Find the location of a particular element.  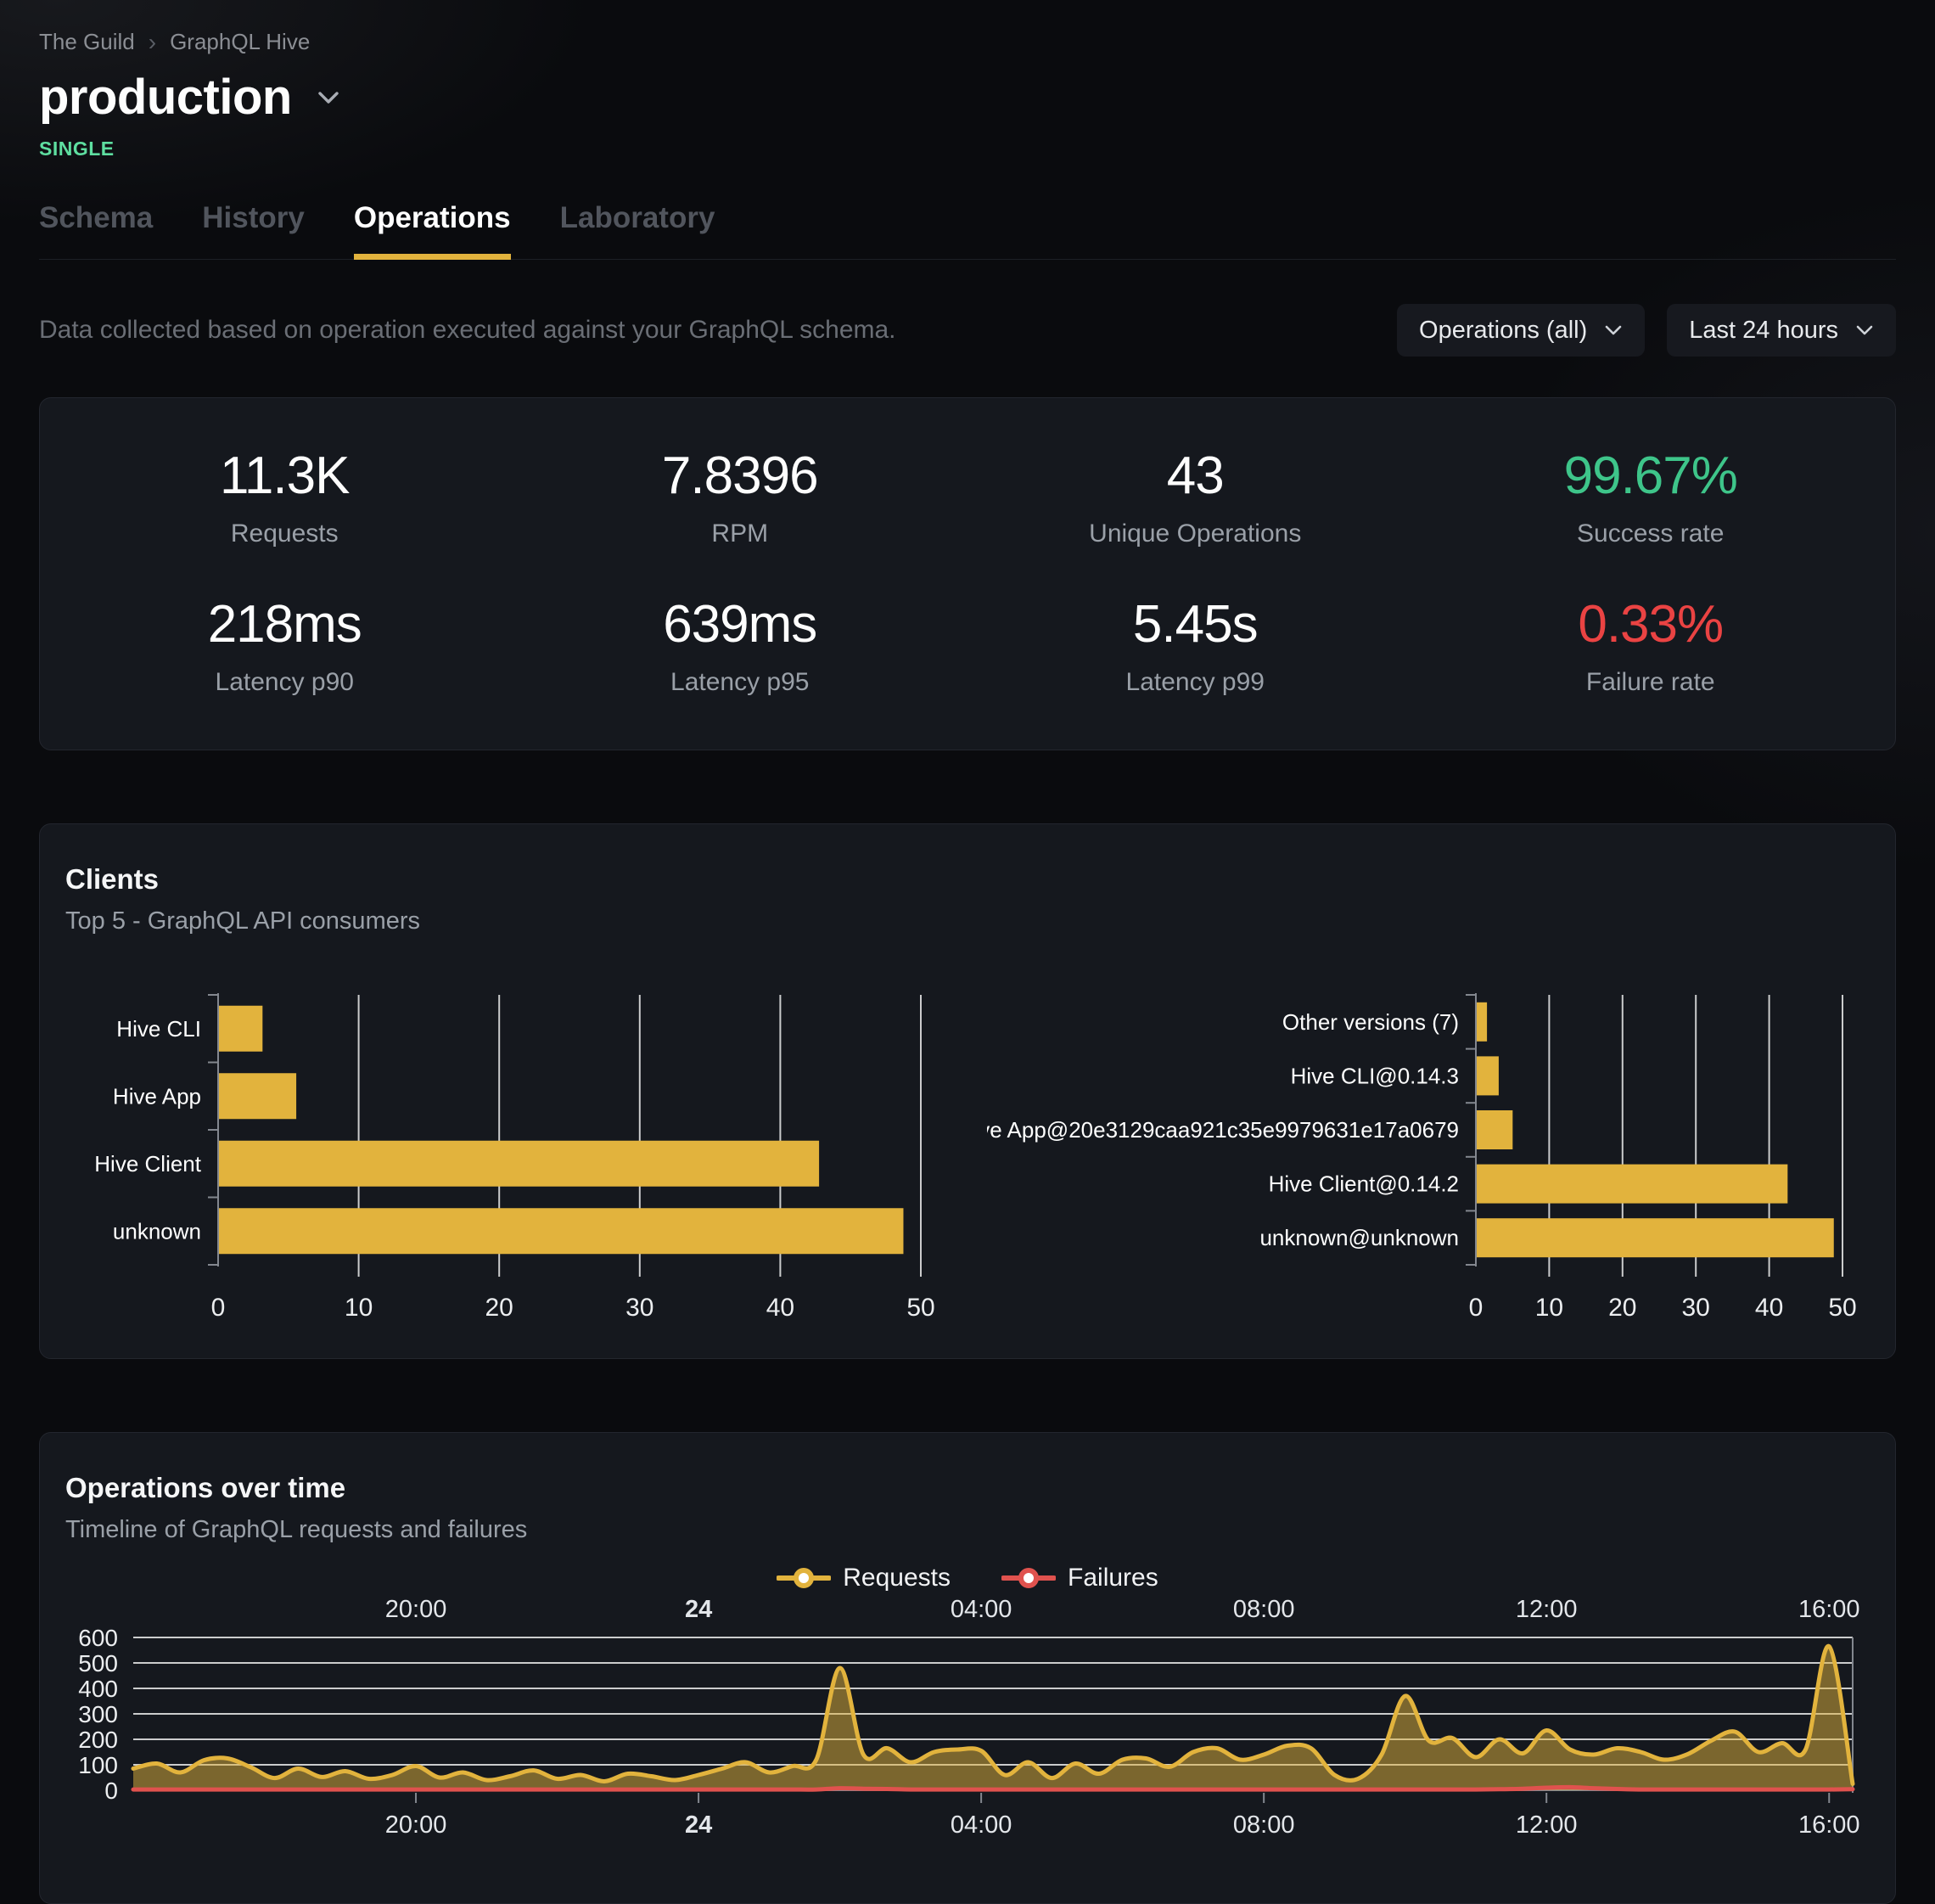

x-tick-label: 50 is located at coordinates (1842, 1308).